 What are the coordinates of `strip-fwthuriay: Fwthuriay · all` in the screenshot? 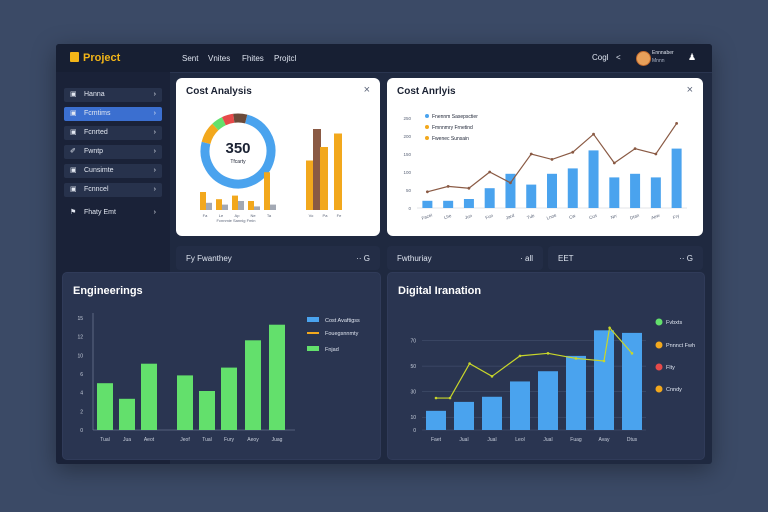 It's located at (465, 258).